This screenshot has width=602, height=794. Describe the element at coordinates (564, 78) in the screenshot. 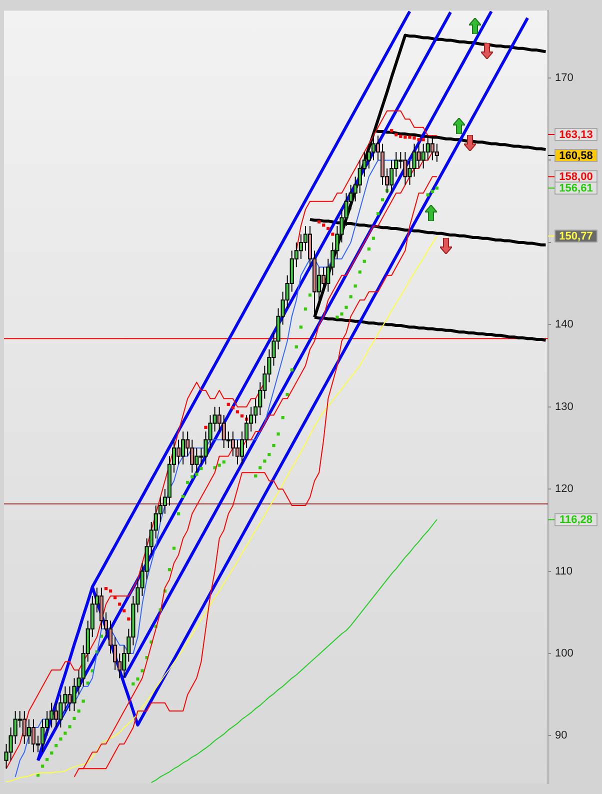

I see `y-tick-label: 170` at that location.